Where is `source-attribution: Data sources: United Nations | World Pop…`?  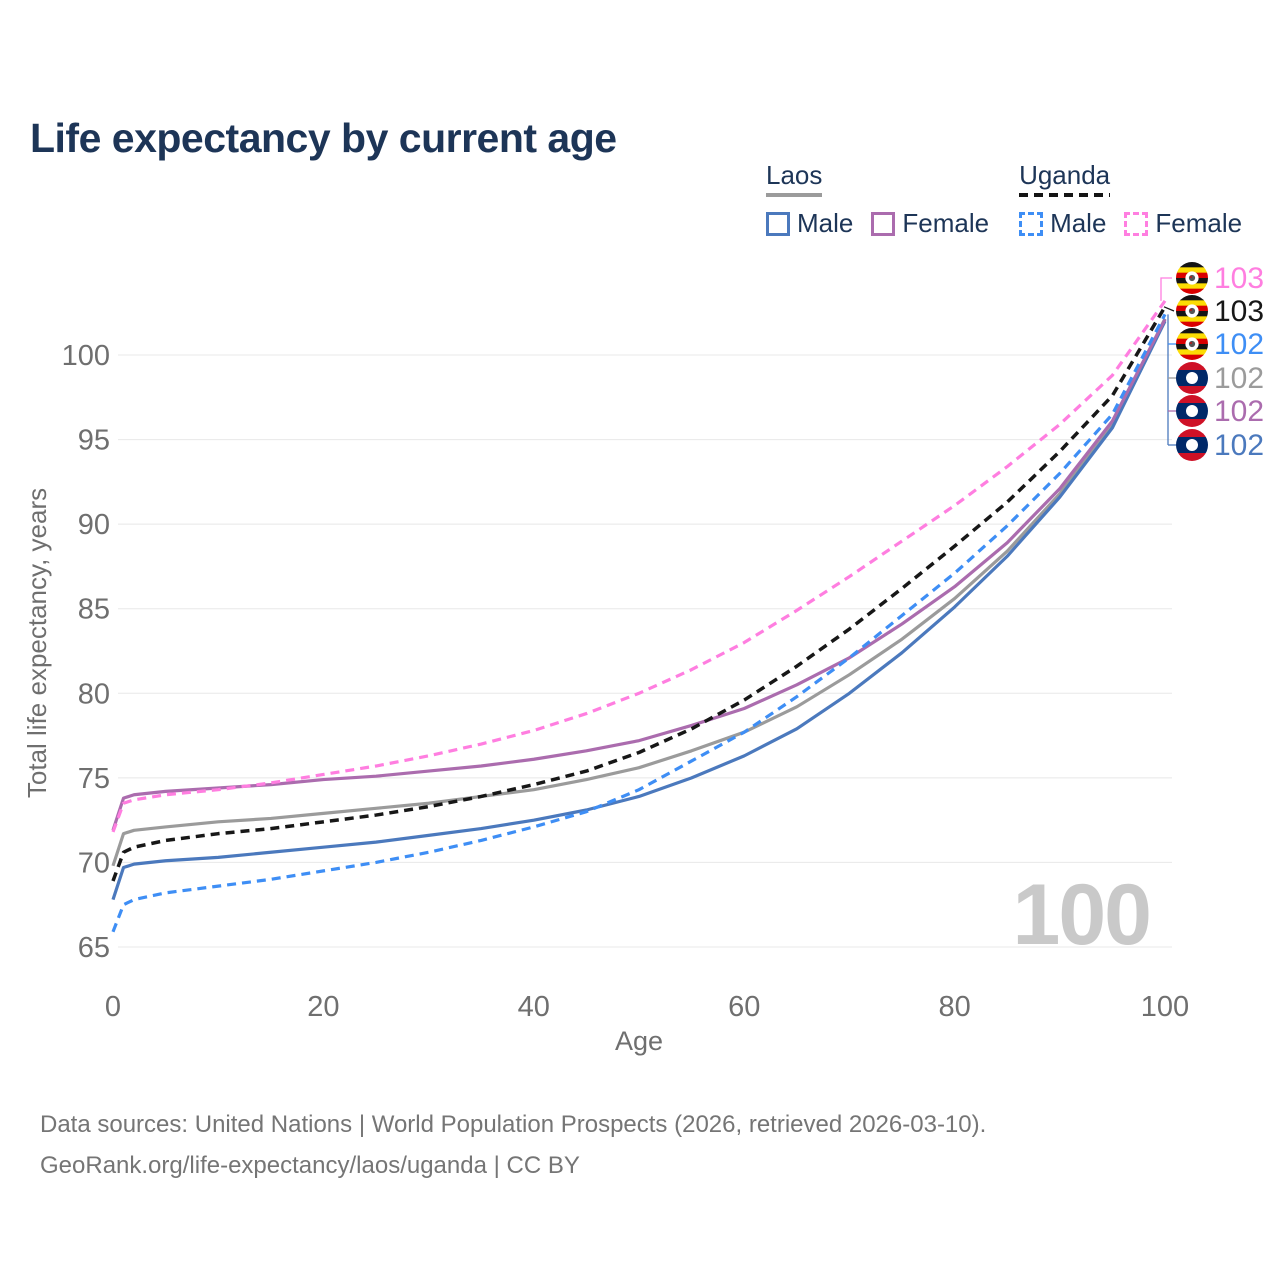 source-attribution: Data sources: United Nations | World Pop… is located at coordinates (513, 1145).